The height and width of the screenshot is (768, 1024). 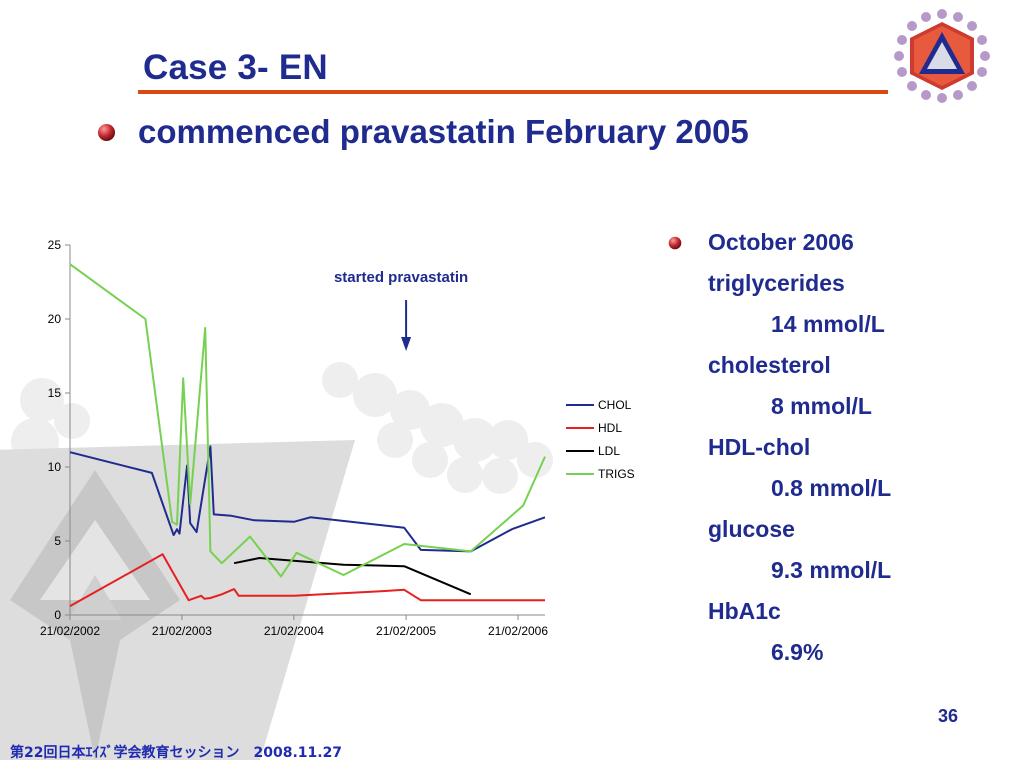 What do you see at coordinates (609, 451) in the screenshot?
I see `legend-label-ldl: LDL` at bounding box center [609, 451].